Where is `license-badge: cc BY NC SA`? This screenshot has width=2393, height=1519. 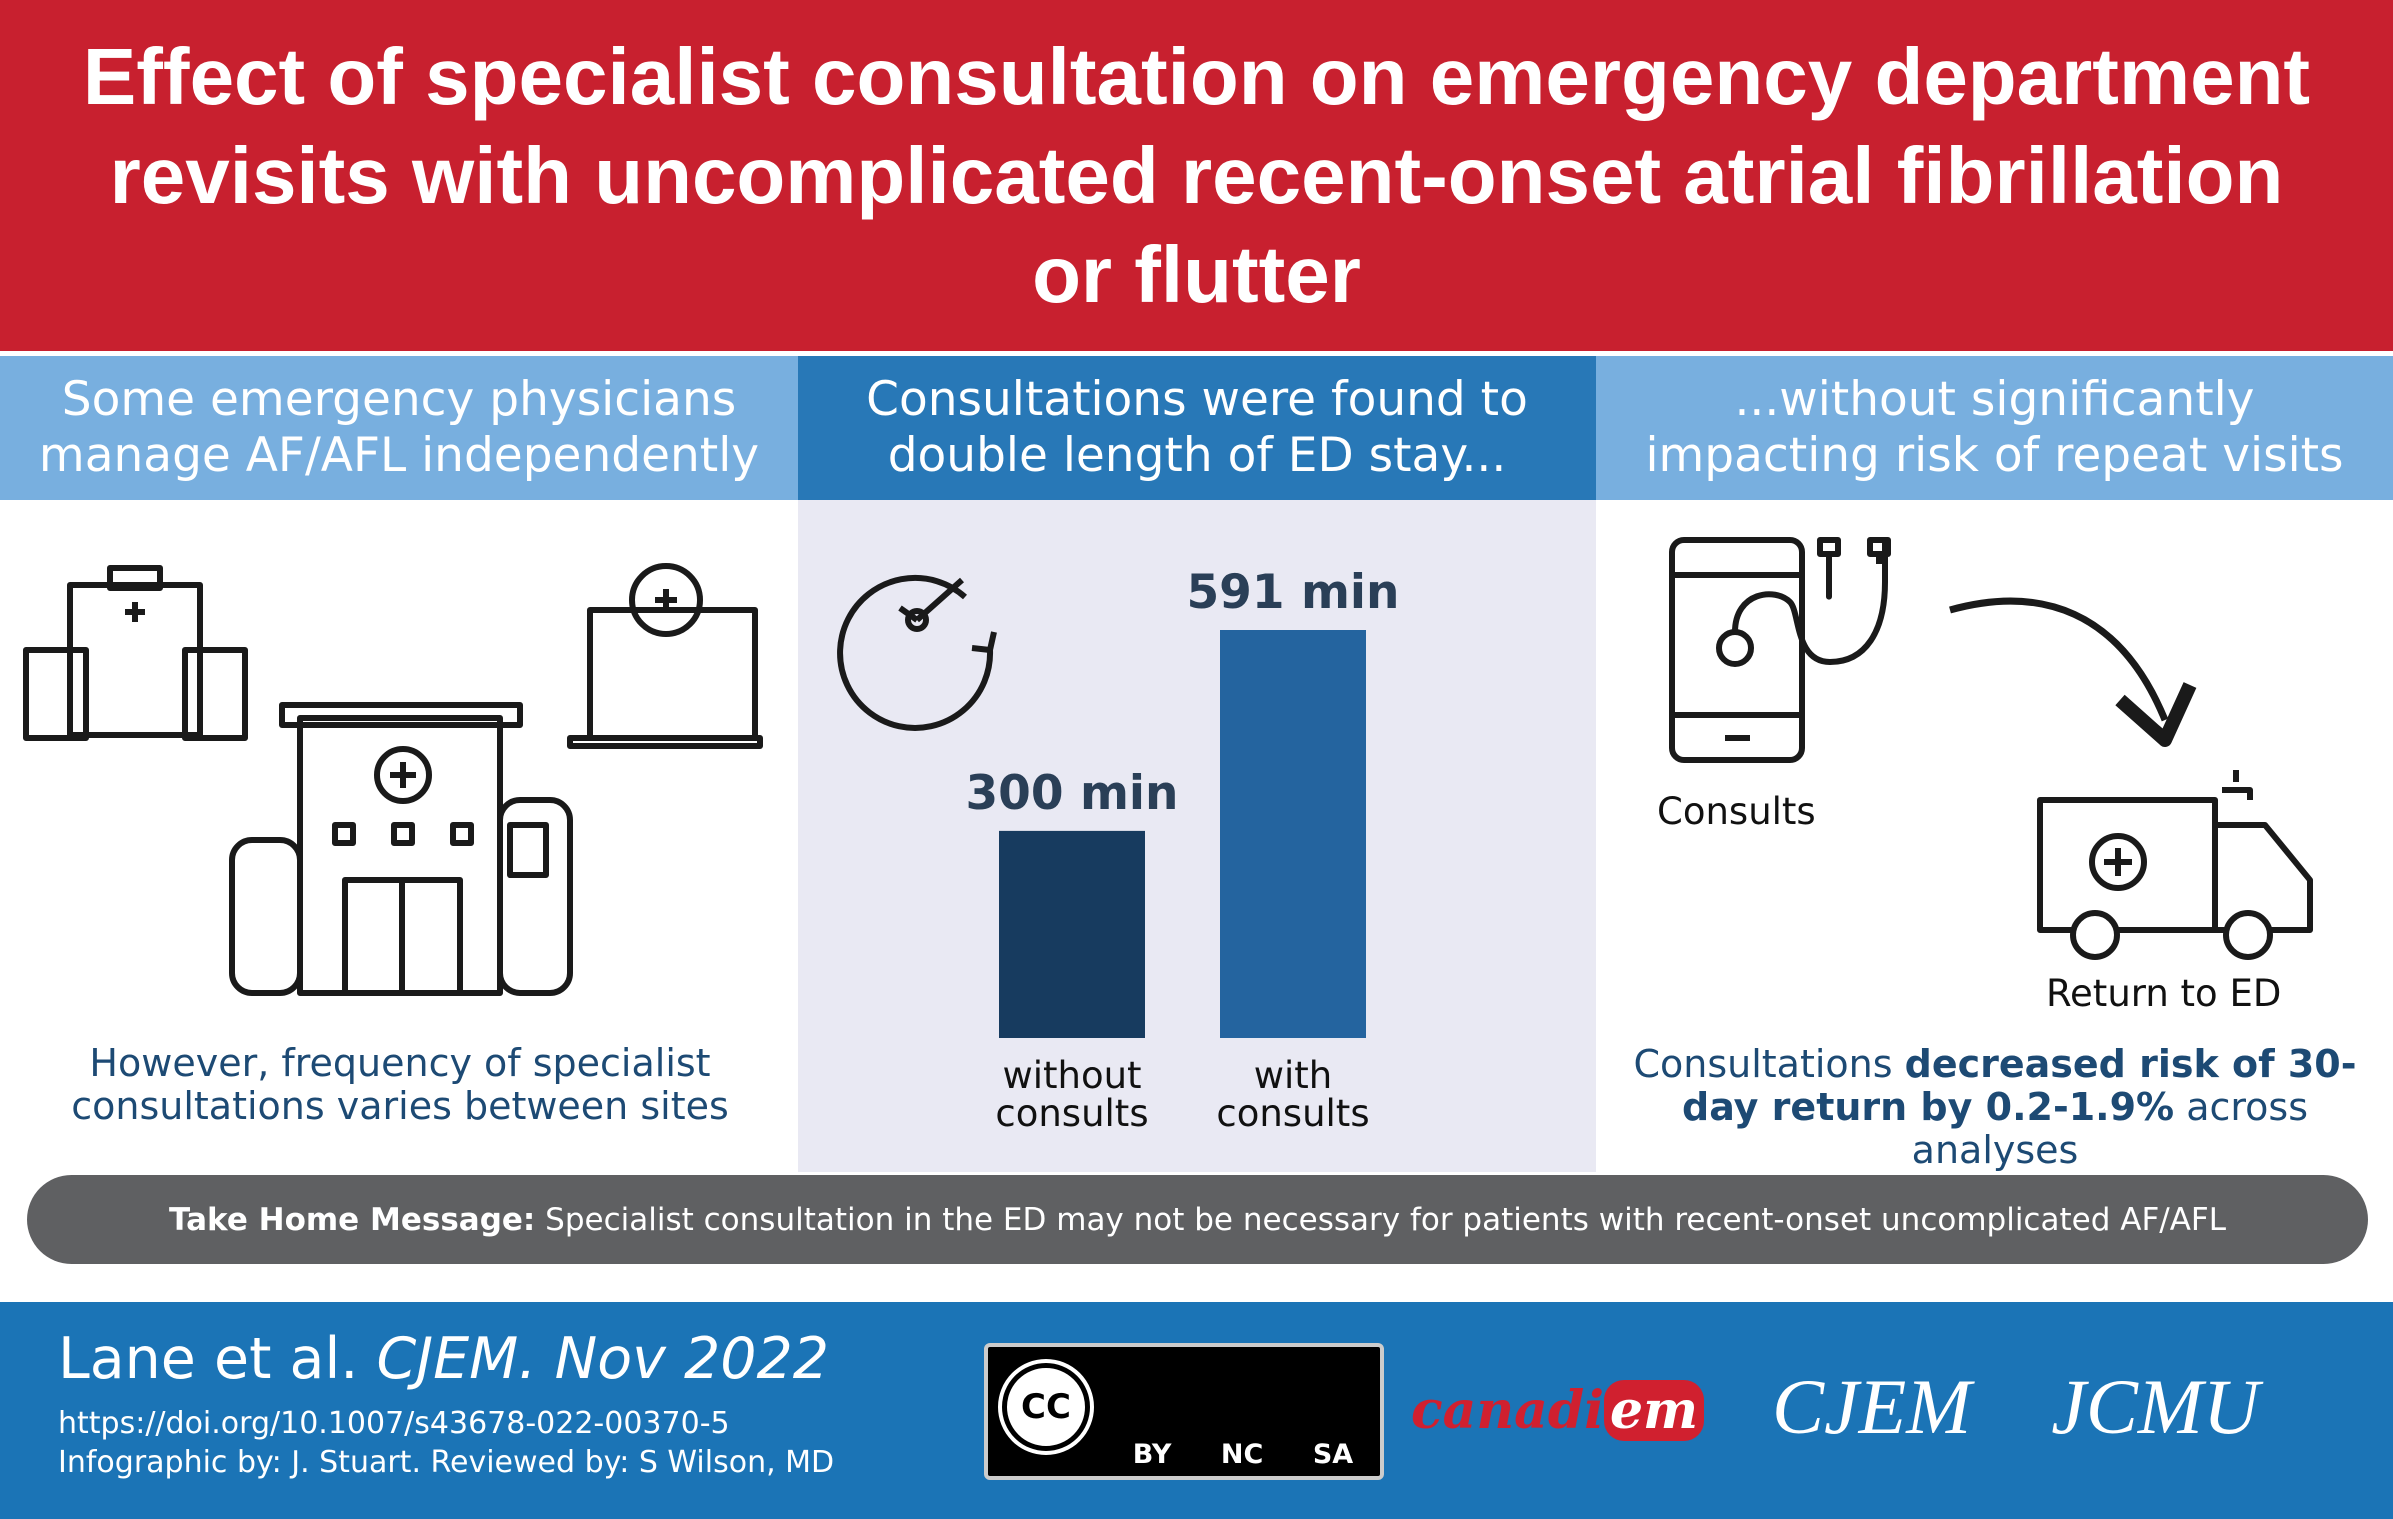 license-badge: cc BY NC SA is located at coordinates (1184, 1411).